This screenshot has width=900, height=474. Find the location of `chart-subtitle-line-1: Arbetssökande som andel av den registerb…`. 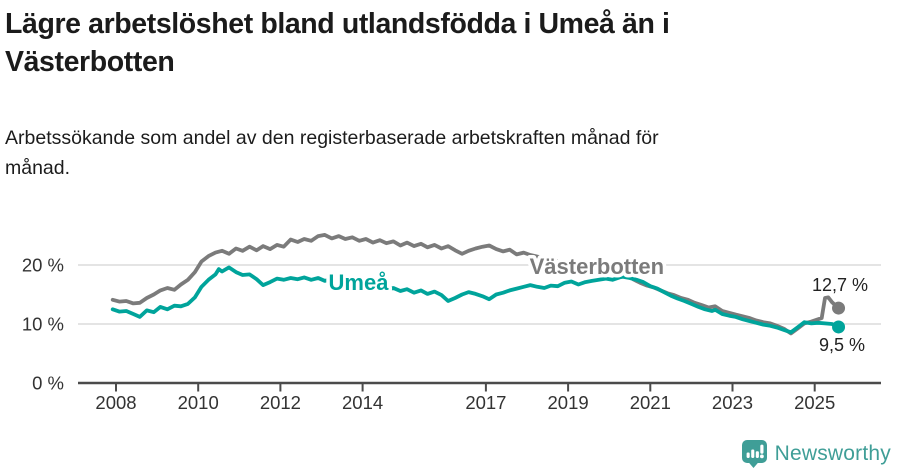

chart-subtitle-line-1: Arbetssökande som andel av den registerb… is located at coordinates (332, 138).